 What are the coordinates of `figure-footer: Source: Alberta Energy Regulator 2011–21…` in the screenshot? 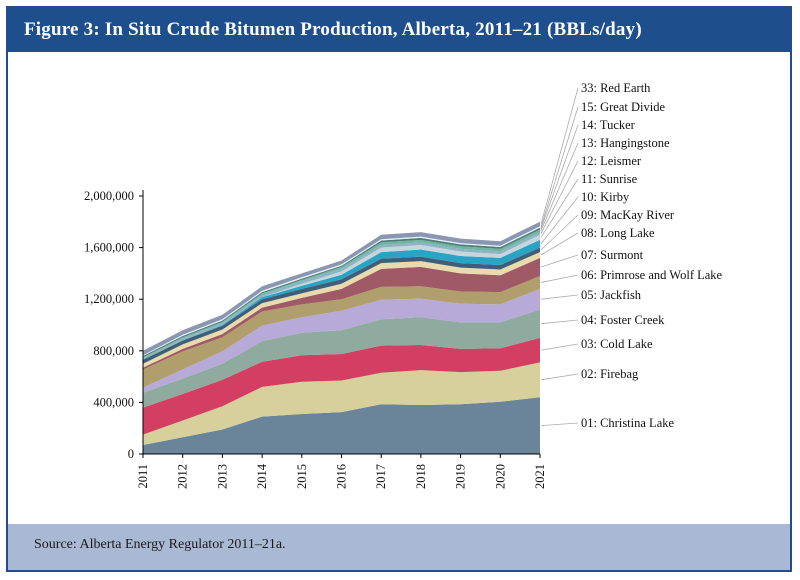 It's located at (399, 547).